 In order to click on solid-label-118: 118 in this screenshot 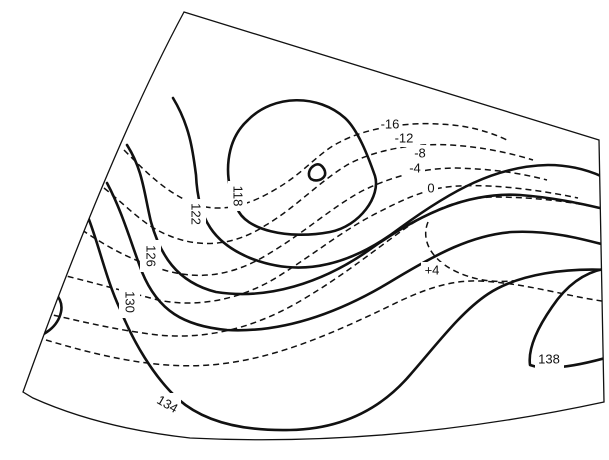, I will do `click(238, 196)`.